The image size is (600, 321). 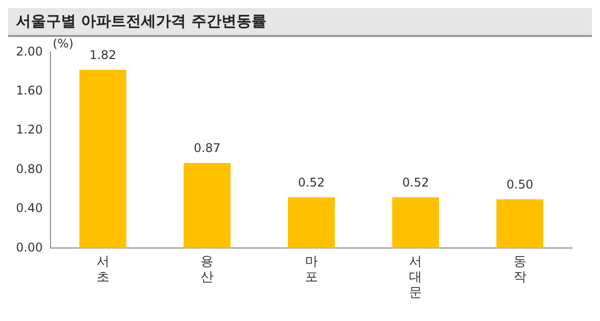 What do you see at coordinates (103, 269) in the screenshot?
I see `x-tick-label: 서초` at bounding box center [103, 269].